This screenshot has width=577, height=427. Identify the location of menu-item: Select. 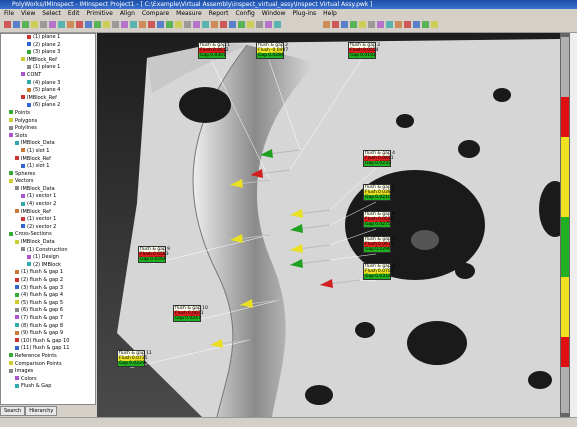
(51, 13).